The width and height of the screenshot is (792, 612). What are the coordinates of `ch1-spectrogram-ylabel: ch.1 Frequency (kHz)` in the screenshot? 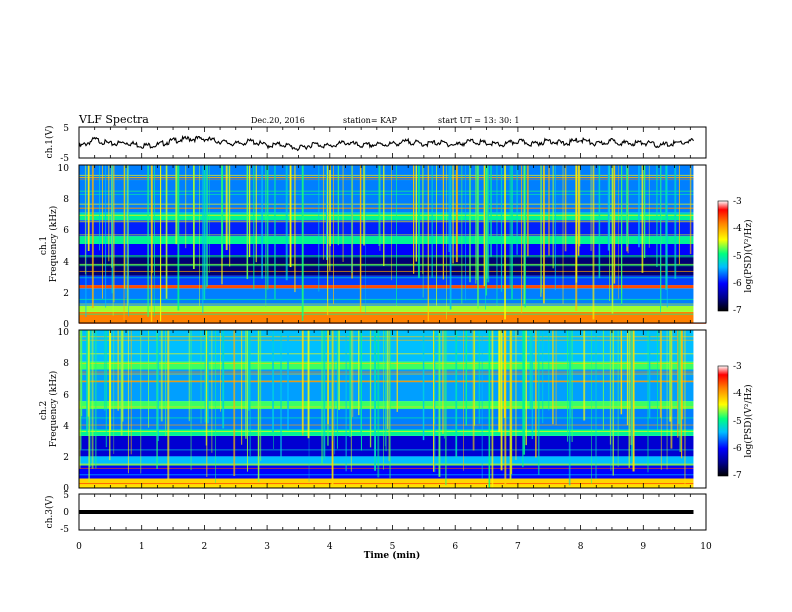 It's located at (49, 244).